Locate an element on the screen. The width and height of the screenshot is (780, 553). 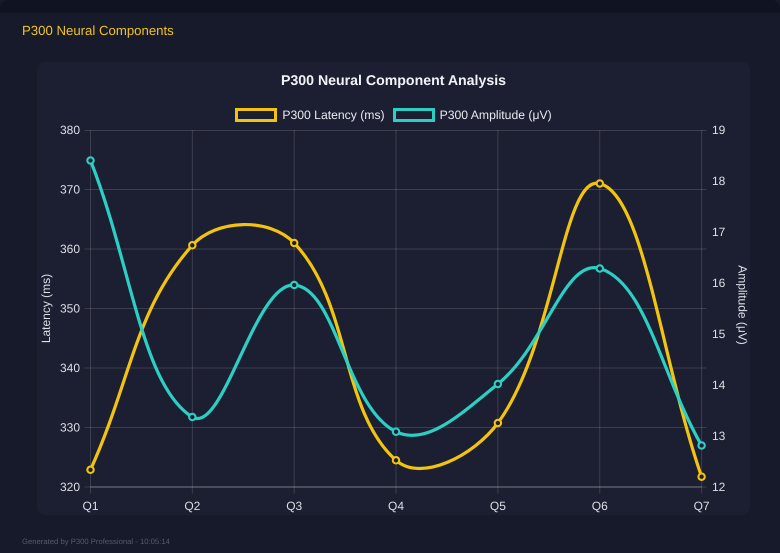
svg-text: Amplitude (μV) is located at coordinates (743, 305).